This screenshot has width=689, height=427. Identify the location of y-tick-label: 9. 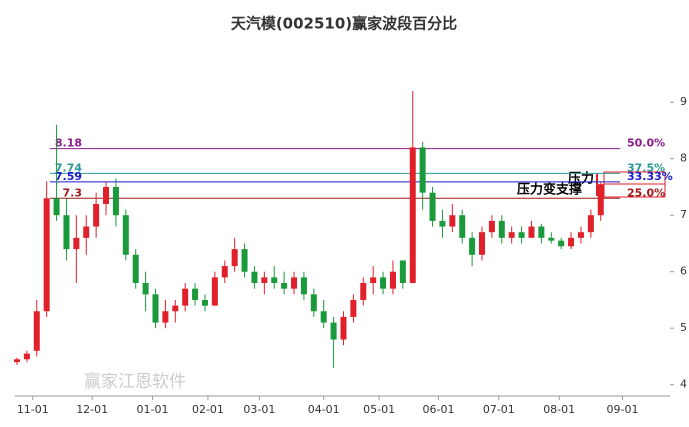
(683, 101).